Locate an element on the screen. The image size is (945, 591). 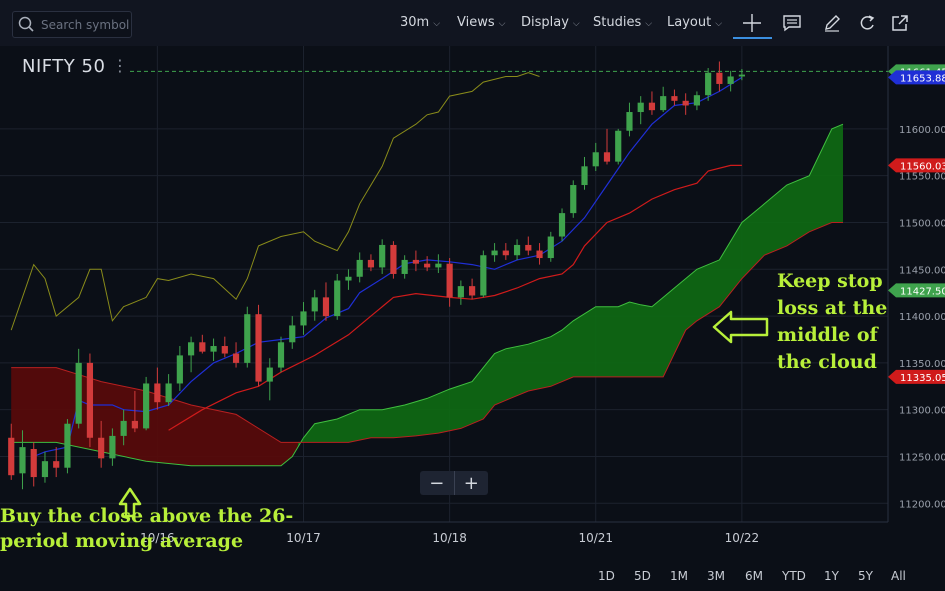
layout-label: Layout is located at coordinates (689, 22).